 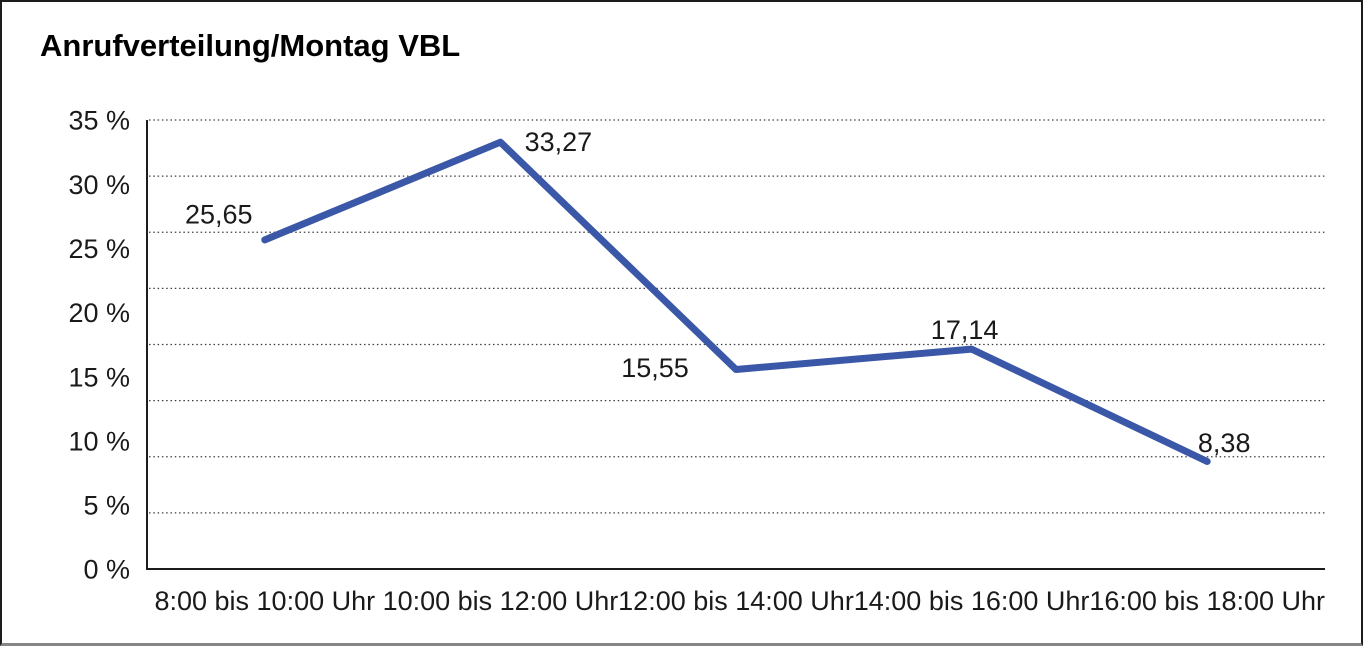 What do you see at coordinates (99, 345) in the screenshot?
I see `y-axis-labels: 35 % 30 % 25 % 20 % 15 % 10 % 5 % 0 %` at bounding box center [99, 345].